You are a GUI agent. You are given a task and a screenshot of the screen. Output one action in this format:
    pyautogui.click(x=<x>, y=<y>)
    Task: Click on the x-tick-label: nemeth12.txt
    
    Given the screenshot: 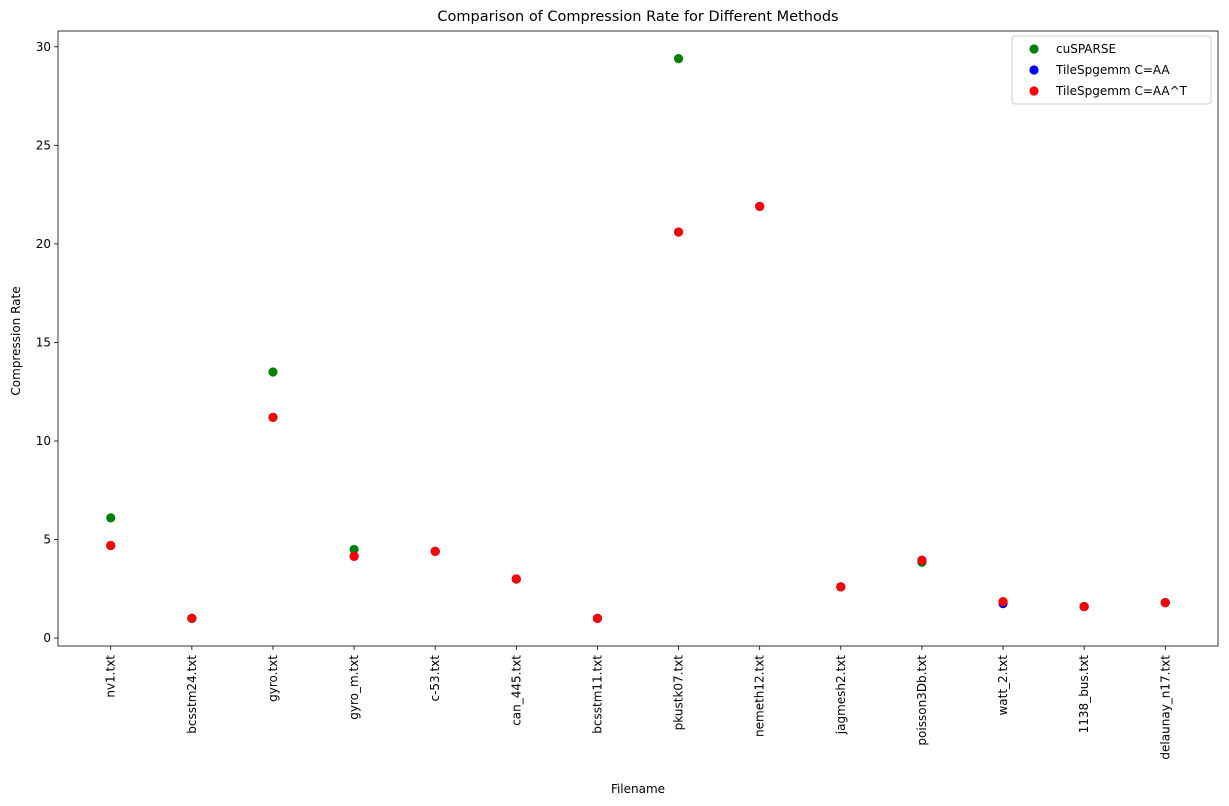 What is the action you would take?
    pyautogui.click(x=760, y=696)
    